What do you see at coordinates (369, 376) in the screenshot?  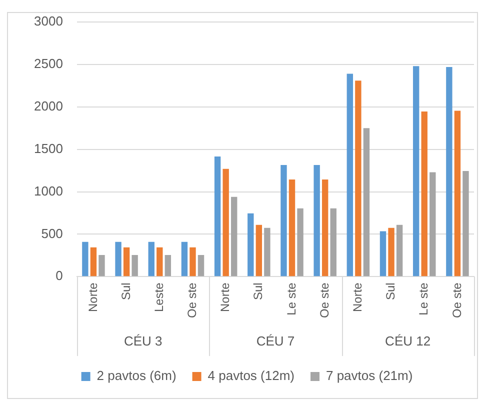 I see `legend-label: 7 pavtos (21m)` at bounding box center [369, 376].